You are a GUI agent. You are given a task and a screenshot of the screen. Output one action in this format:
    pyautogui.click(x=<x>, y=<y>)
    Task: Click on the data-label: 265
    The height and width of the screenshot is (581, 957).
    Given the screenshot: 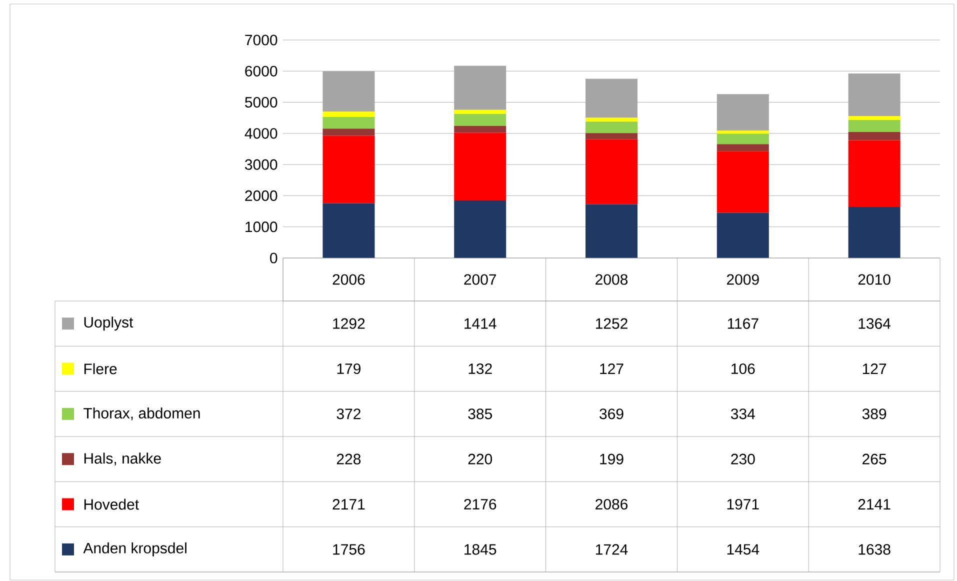 What is the action you would take?
    pyautogui.click(x=874, y=459)
    